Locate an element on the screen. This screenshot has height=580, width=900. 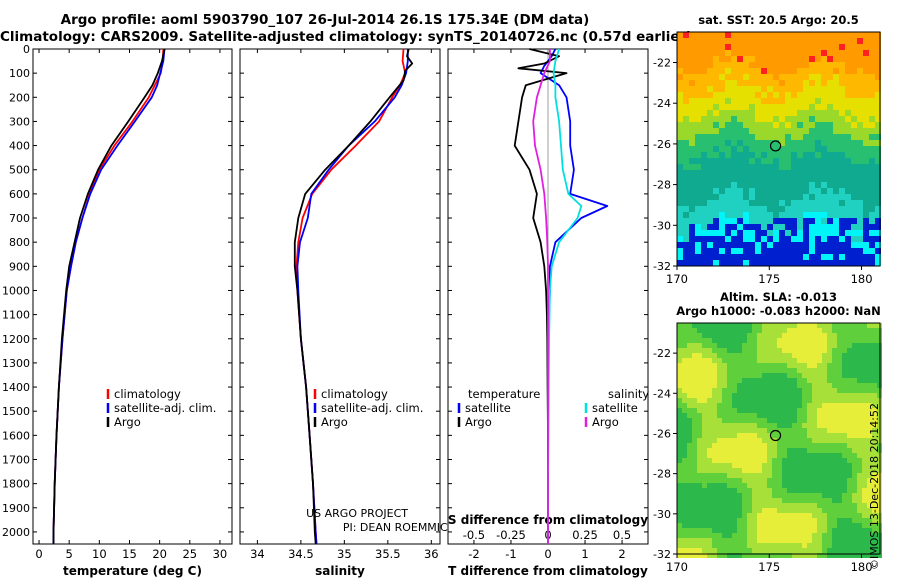
difference-legend-label: satellite is located at coordinates (615, 408).